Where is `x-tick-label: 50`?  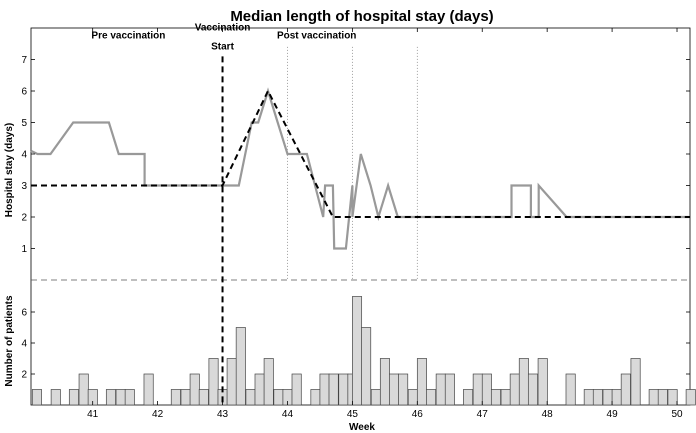 x-tick-label: 50 is located at coordinates (677, 414).